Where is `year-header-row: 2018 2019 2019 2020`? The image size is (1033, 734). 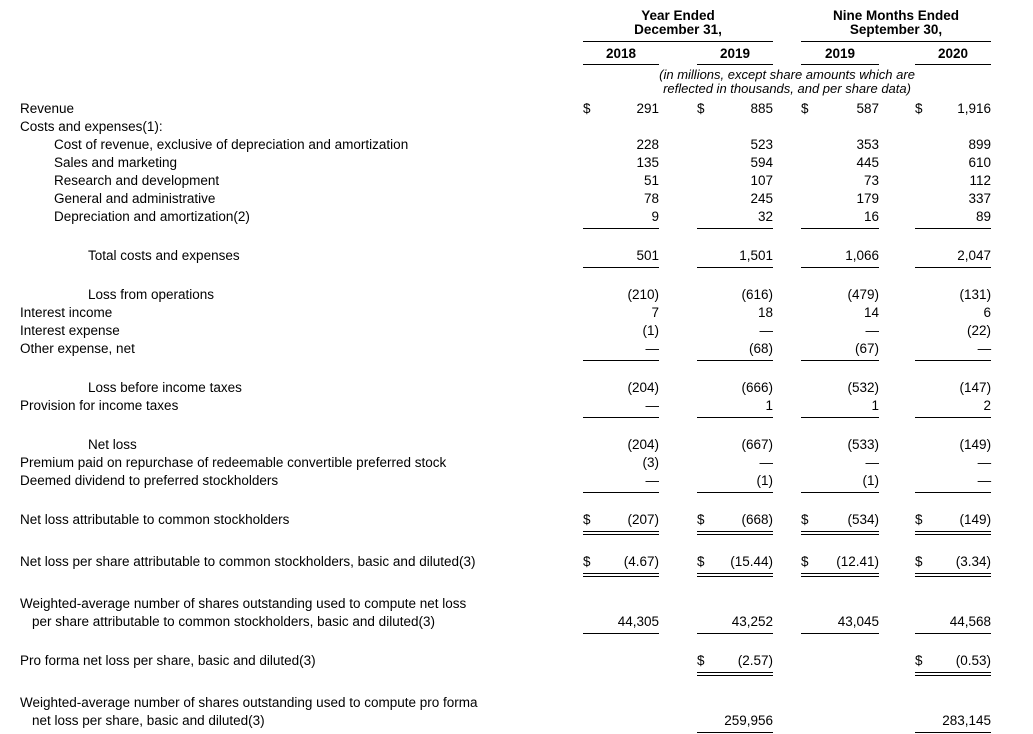
year-header-row: 2018 2019 2019 2020 is located at coordinates (516, 53).